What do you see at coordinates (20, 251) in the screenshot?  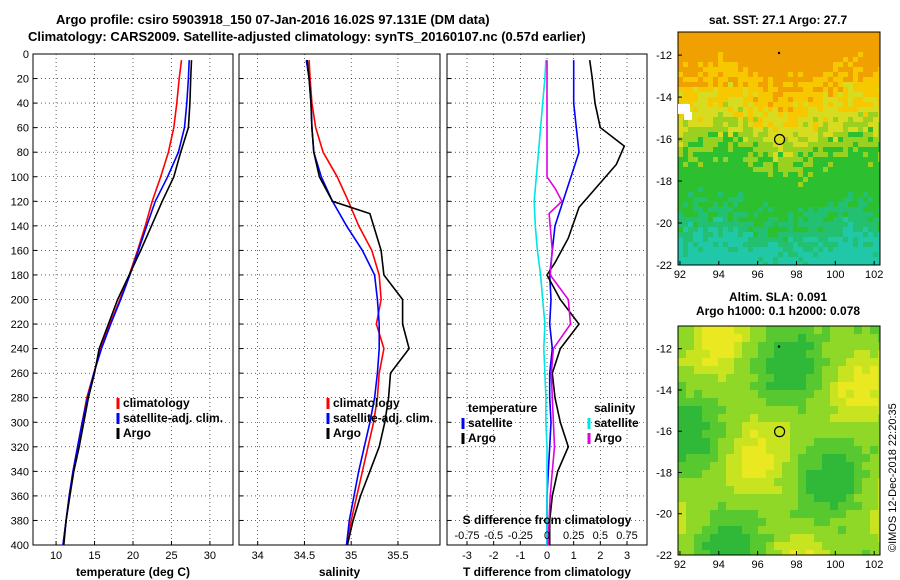 I see `y-tick-label: 160` at bounding box center [20, 251].